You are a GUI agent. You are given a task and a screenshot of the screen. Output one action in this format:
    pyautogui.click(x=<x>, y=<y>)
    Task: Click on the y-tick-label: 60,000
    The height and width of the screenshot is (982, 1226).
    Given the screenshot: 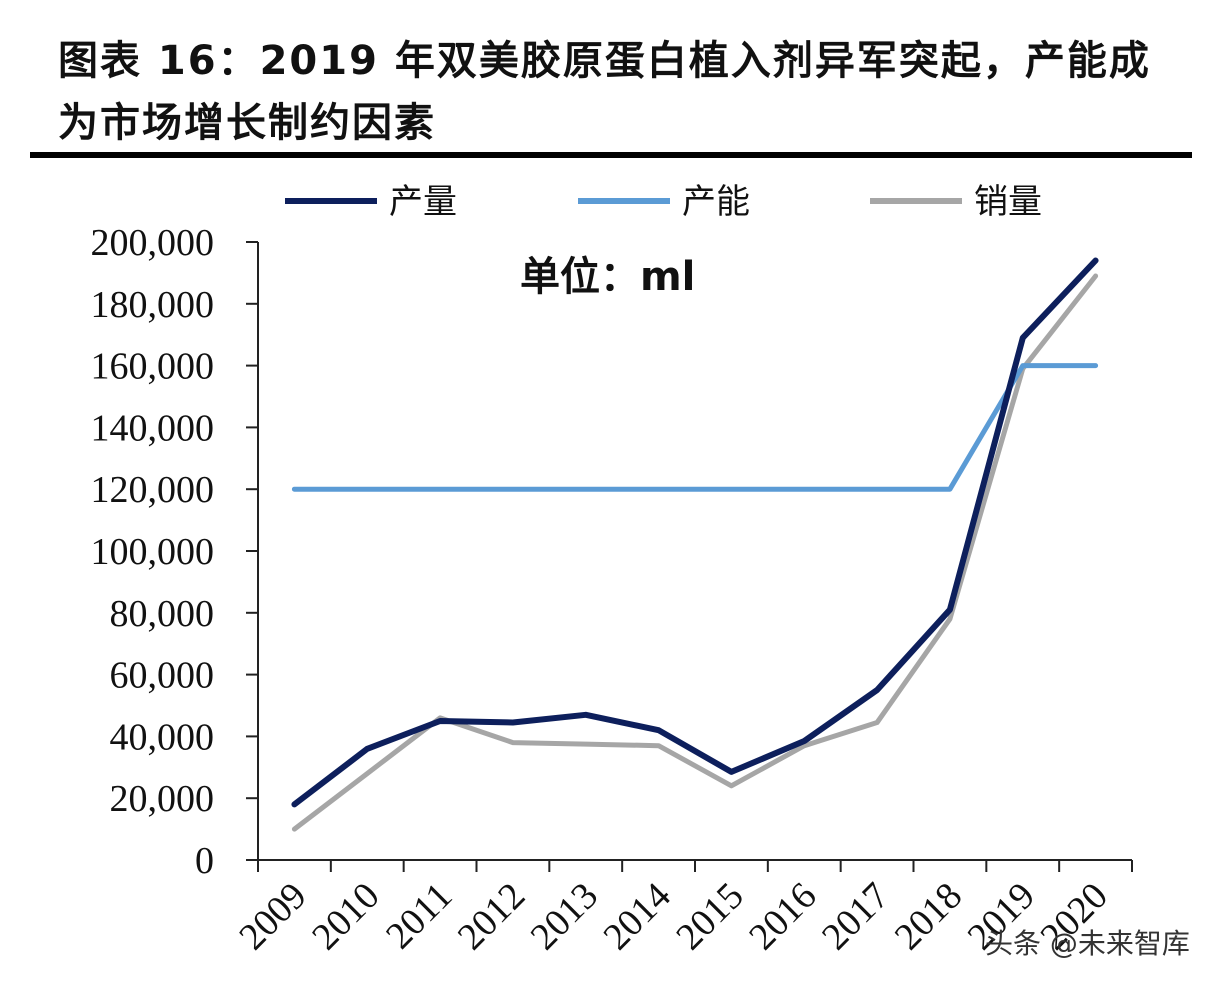 What is the action you would take?
    pyautogui.click(x=162, y=676)
    